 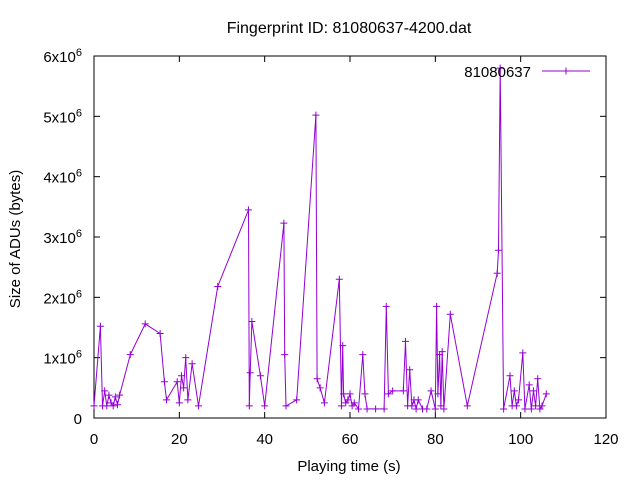 I want to click on x-tick-label: 40, so click(x=264, y=439).